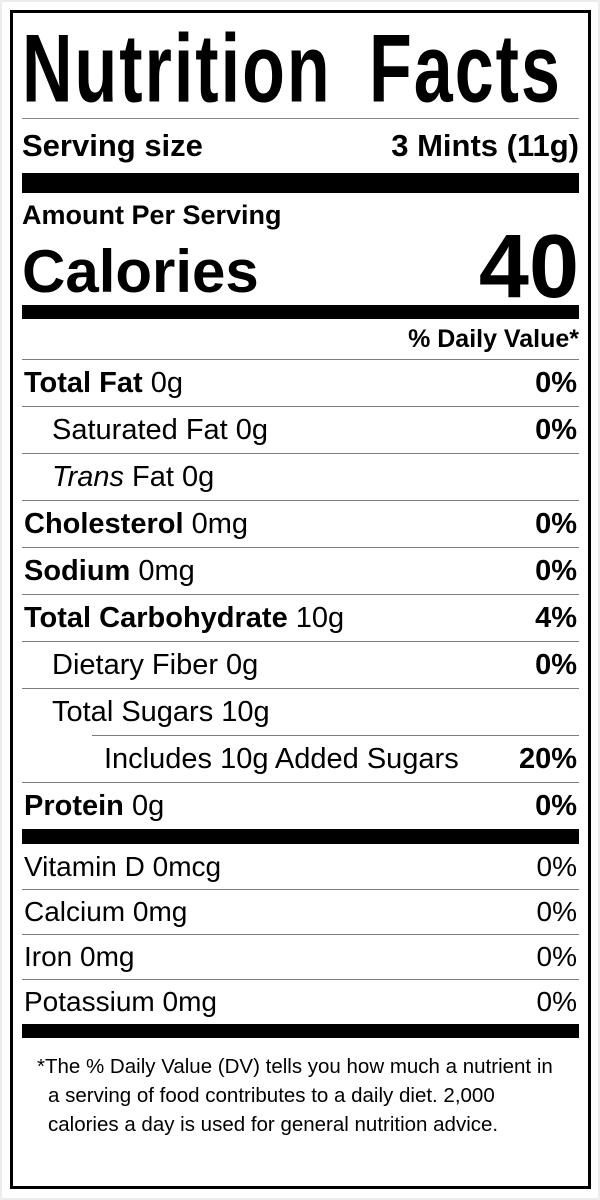  Describe the element at coordinates (300, 570) in the screenshot. I see `nutrient-row-sodium: Sodium 0mg 0%` at that location.